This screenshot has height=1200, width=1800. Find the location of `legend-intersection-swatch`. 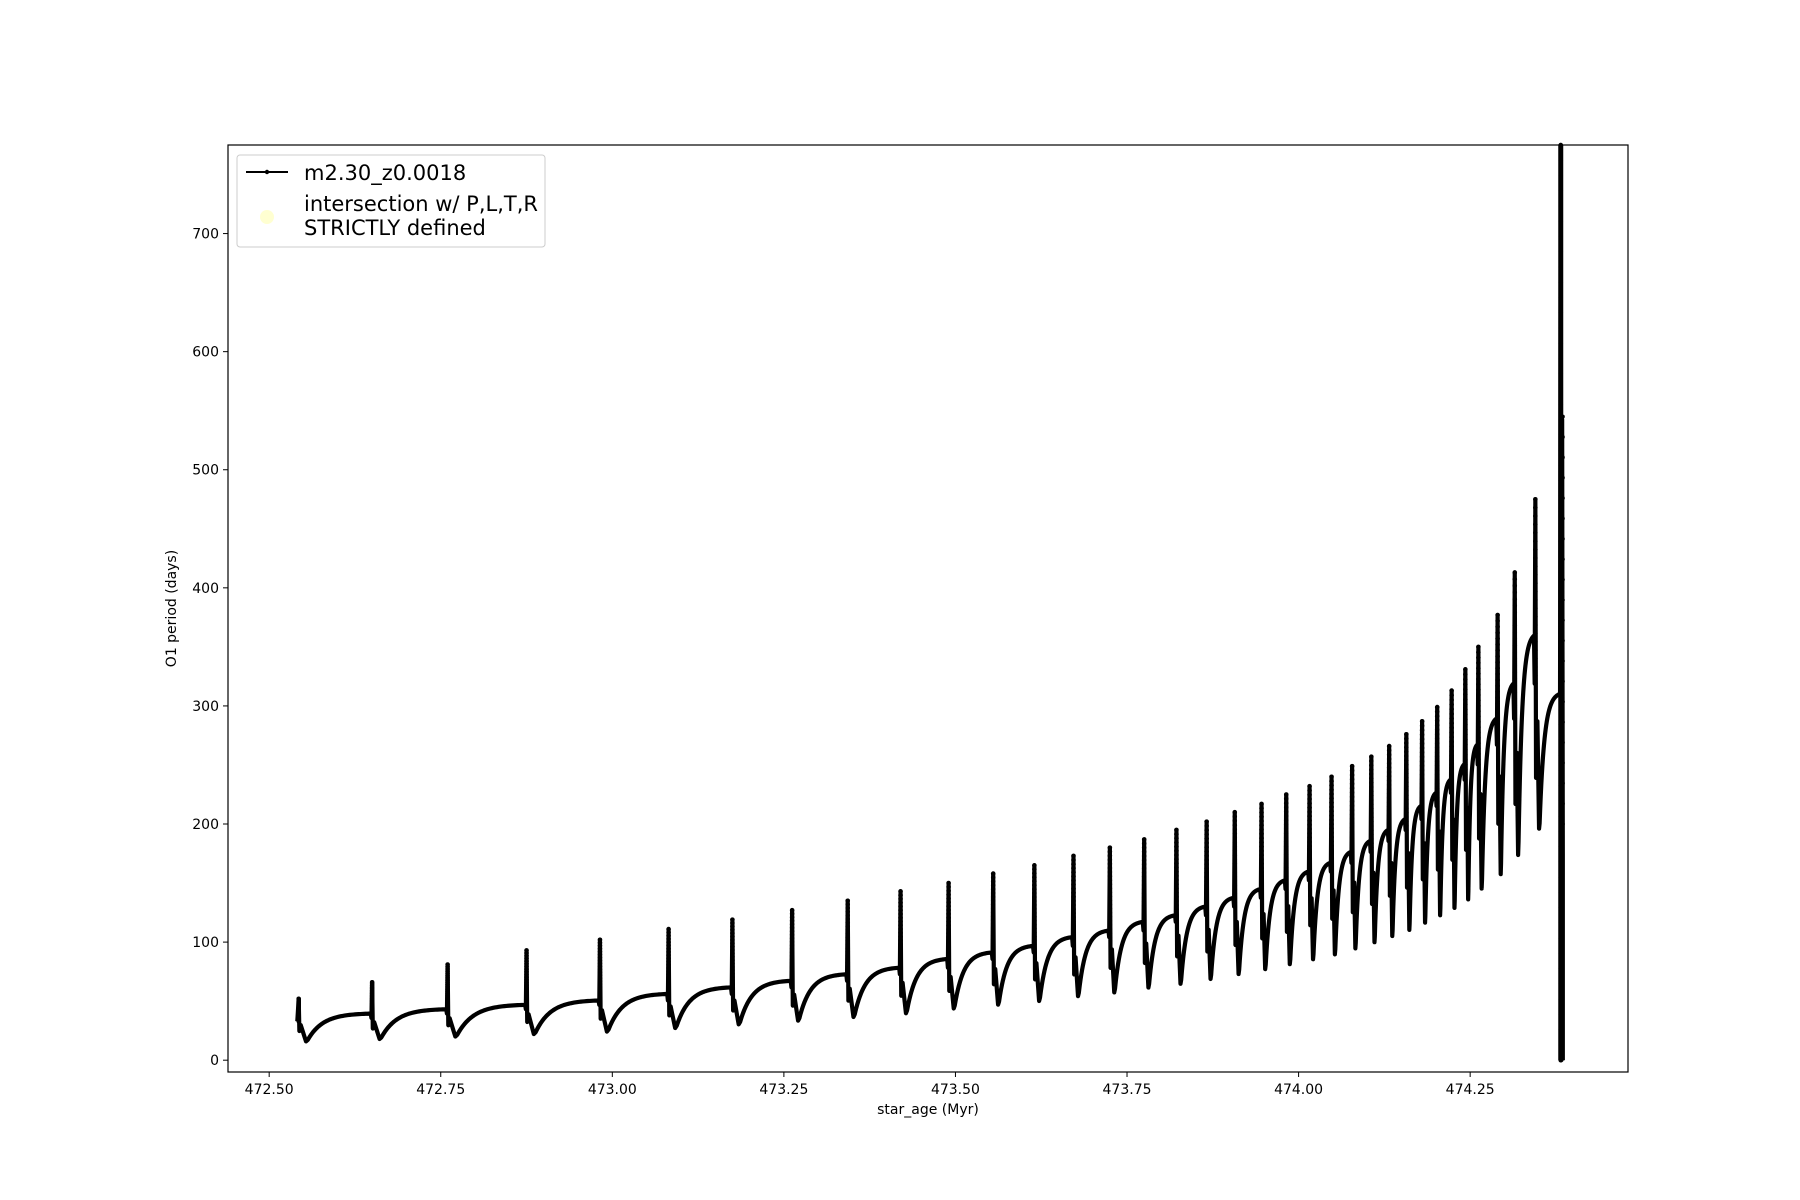

legend-intersection-swatch is located at coordinates (267, 217).